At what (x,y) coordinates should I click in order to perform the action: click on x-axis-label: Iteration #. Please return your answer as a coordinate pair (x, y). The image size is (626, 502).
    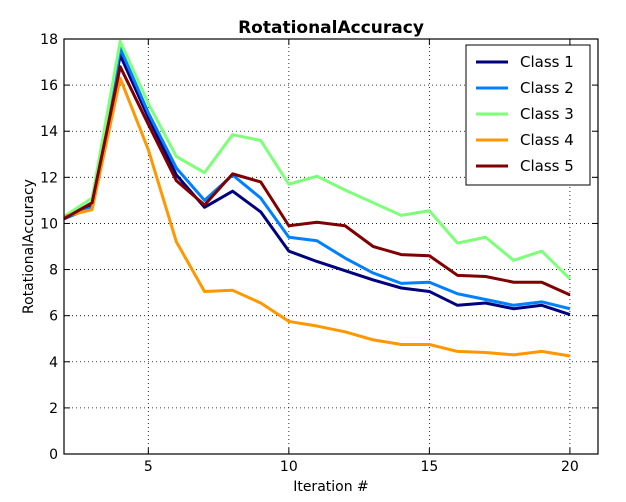
    Looking at the image, I should click on (331, 487).